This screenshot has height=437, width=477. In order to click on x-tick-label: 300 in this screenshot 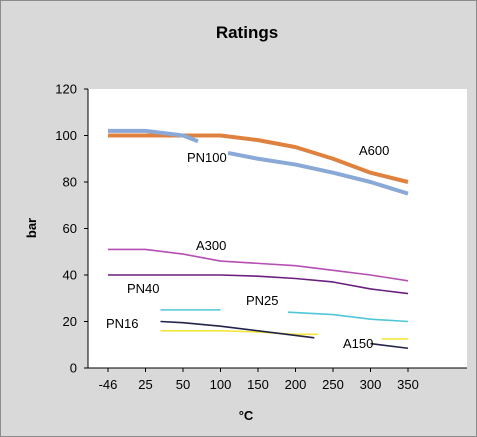, I will do `click(371, 384)`.